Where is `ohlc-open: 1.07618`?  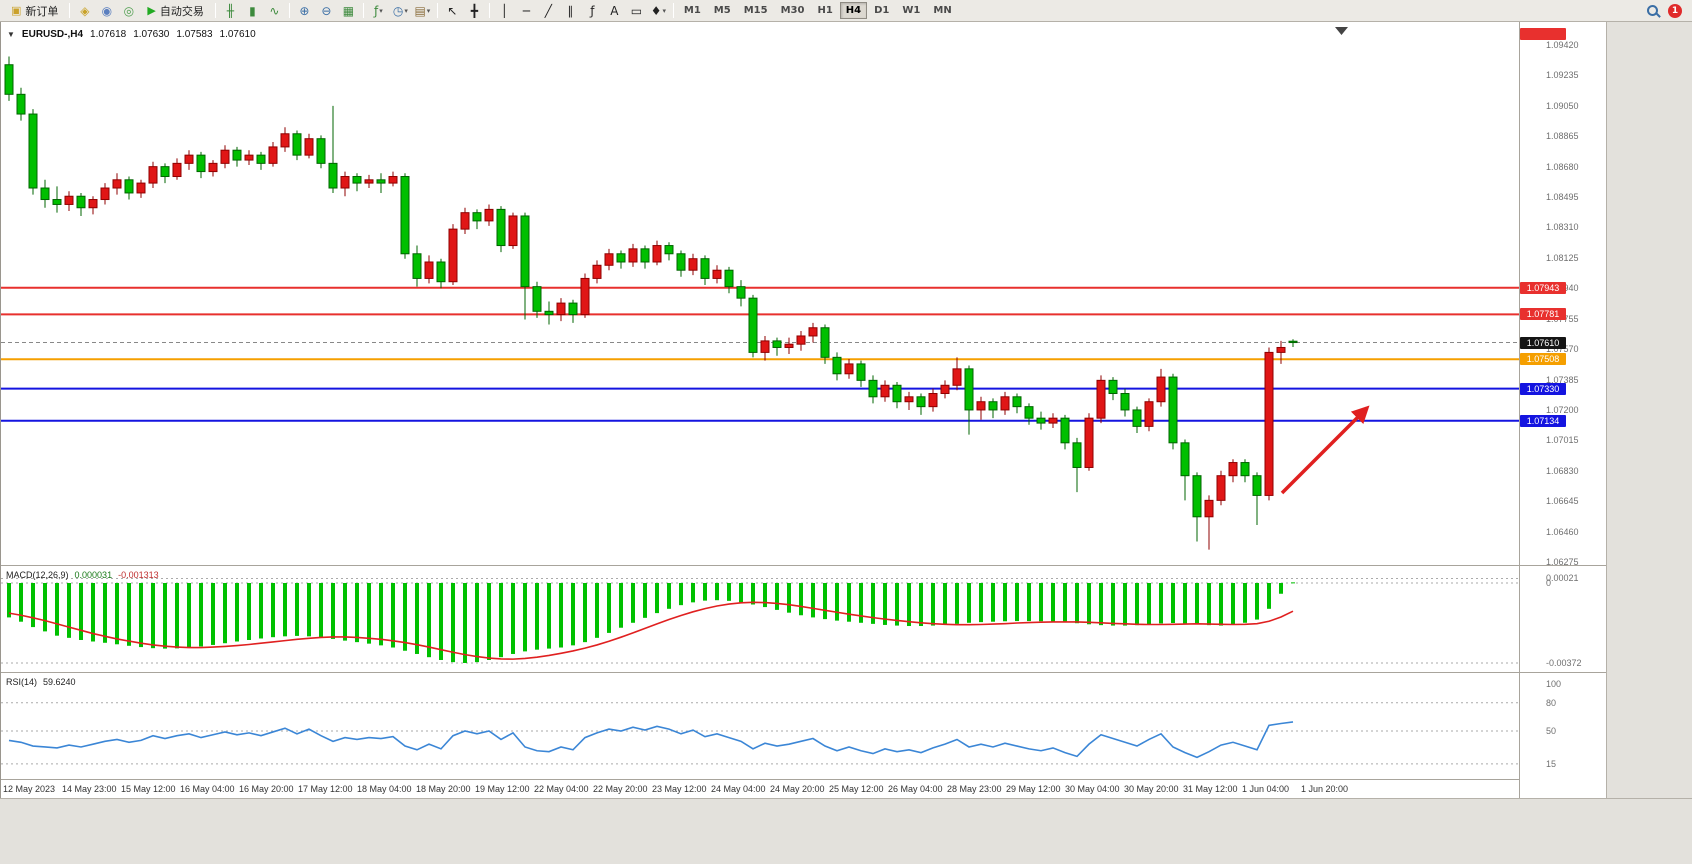
ohlc-open: 1.07618 is located at coordinates (108, 34).